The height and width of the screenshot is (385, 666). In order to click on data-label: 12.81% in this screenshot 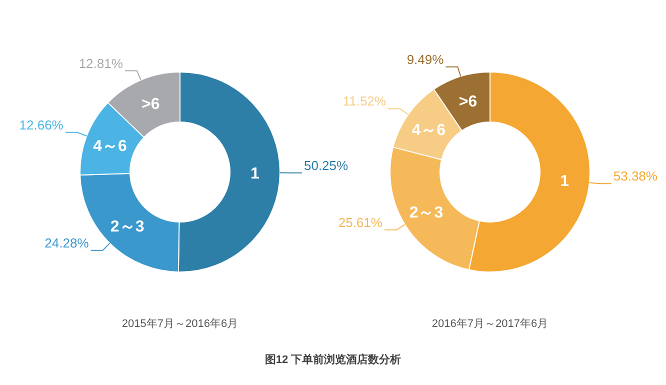, I will do `click(101, 63)`.